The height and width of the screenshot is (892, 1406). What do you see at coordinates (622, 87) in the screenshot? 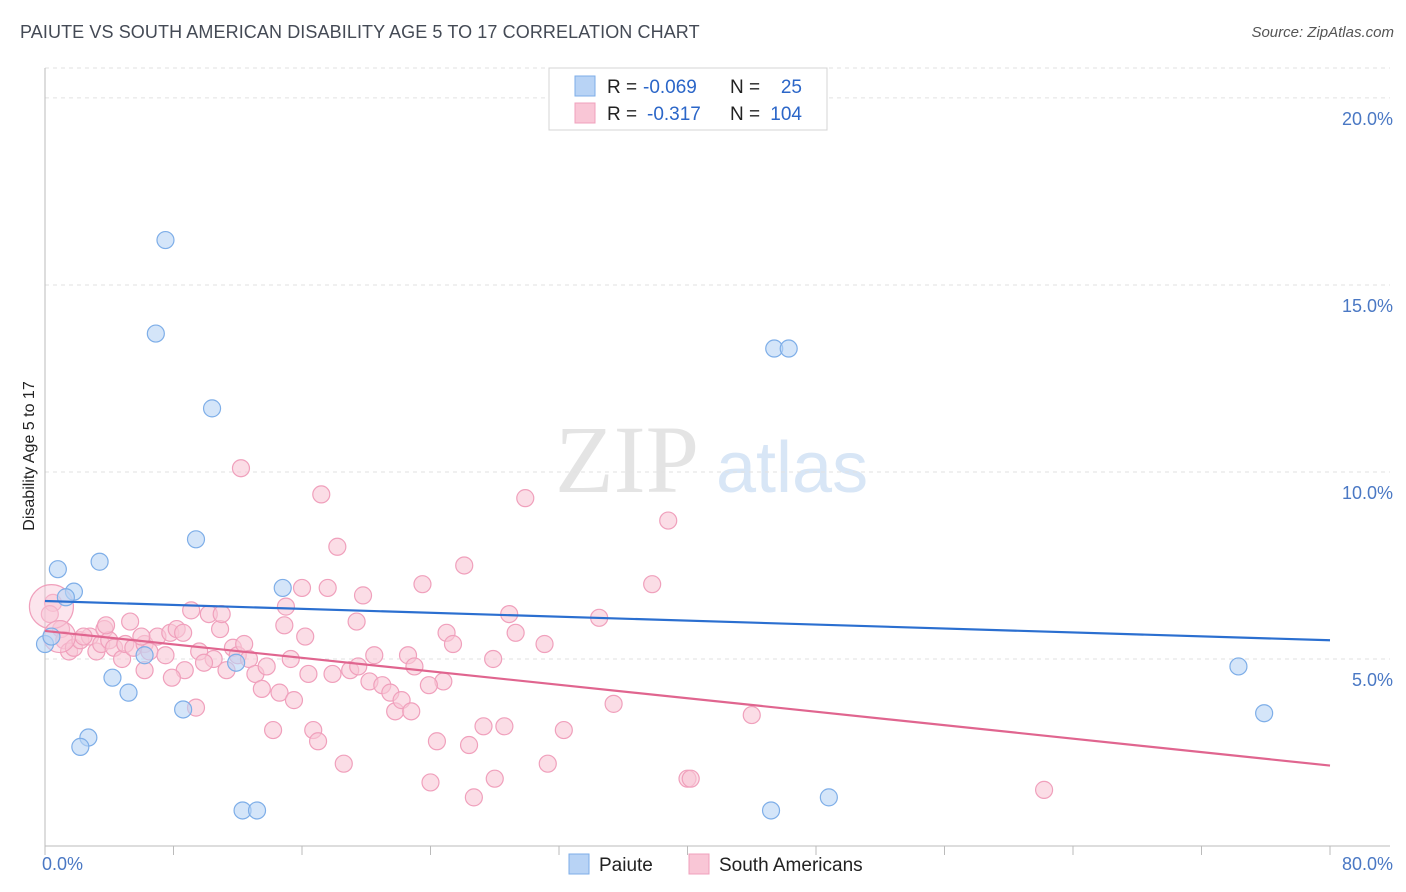
I see `legend-r-label-paiute: R =` at bounding box center [622, 87].